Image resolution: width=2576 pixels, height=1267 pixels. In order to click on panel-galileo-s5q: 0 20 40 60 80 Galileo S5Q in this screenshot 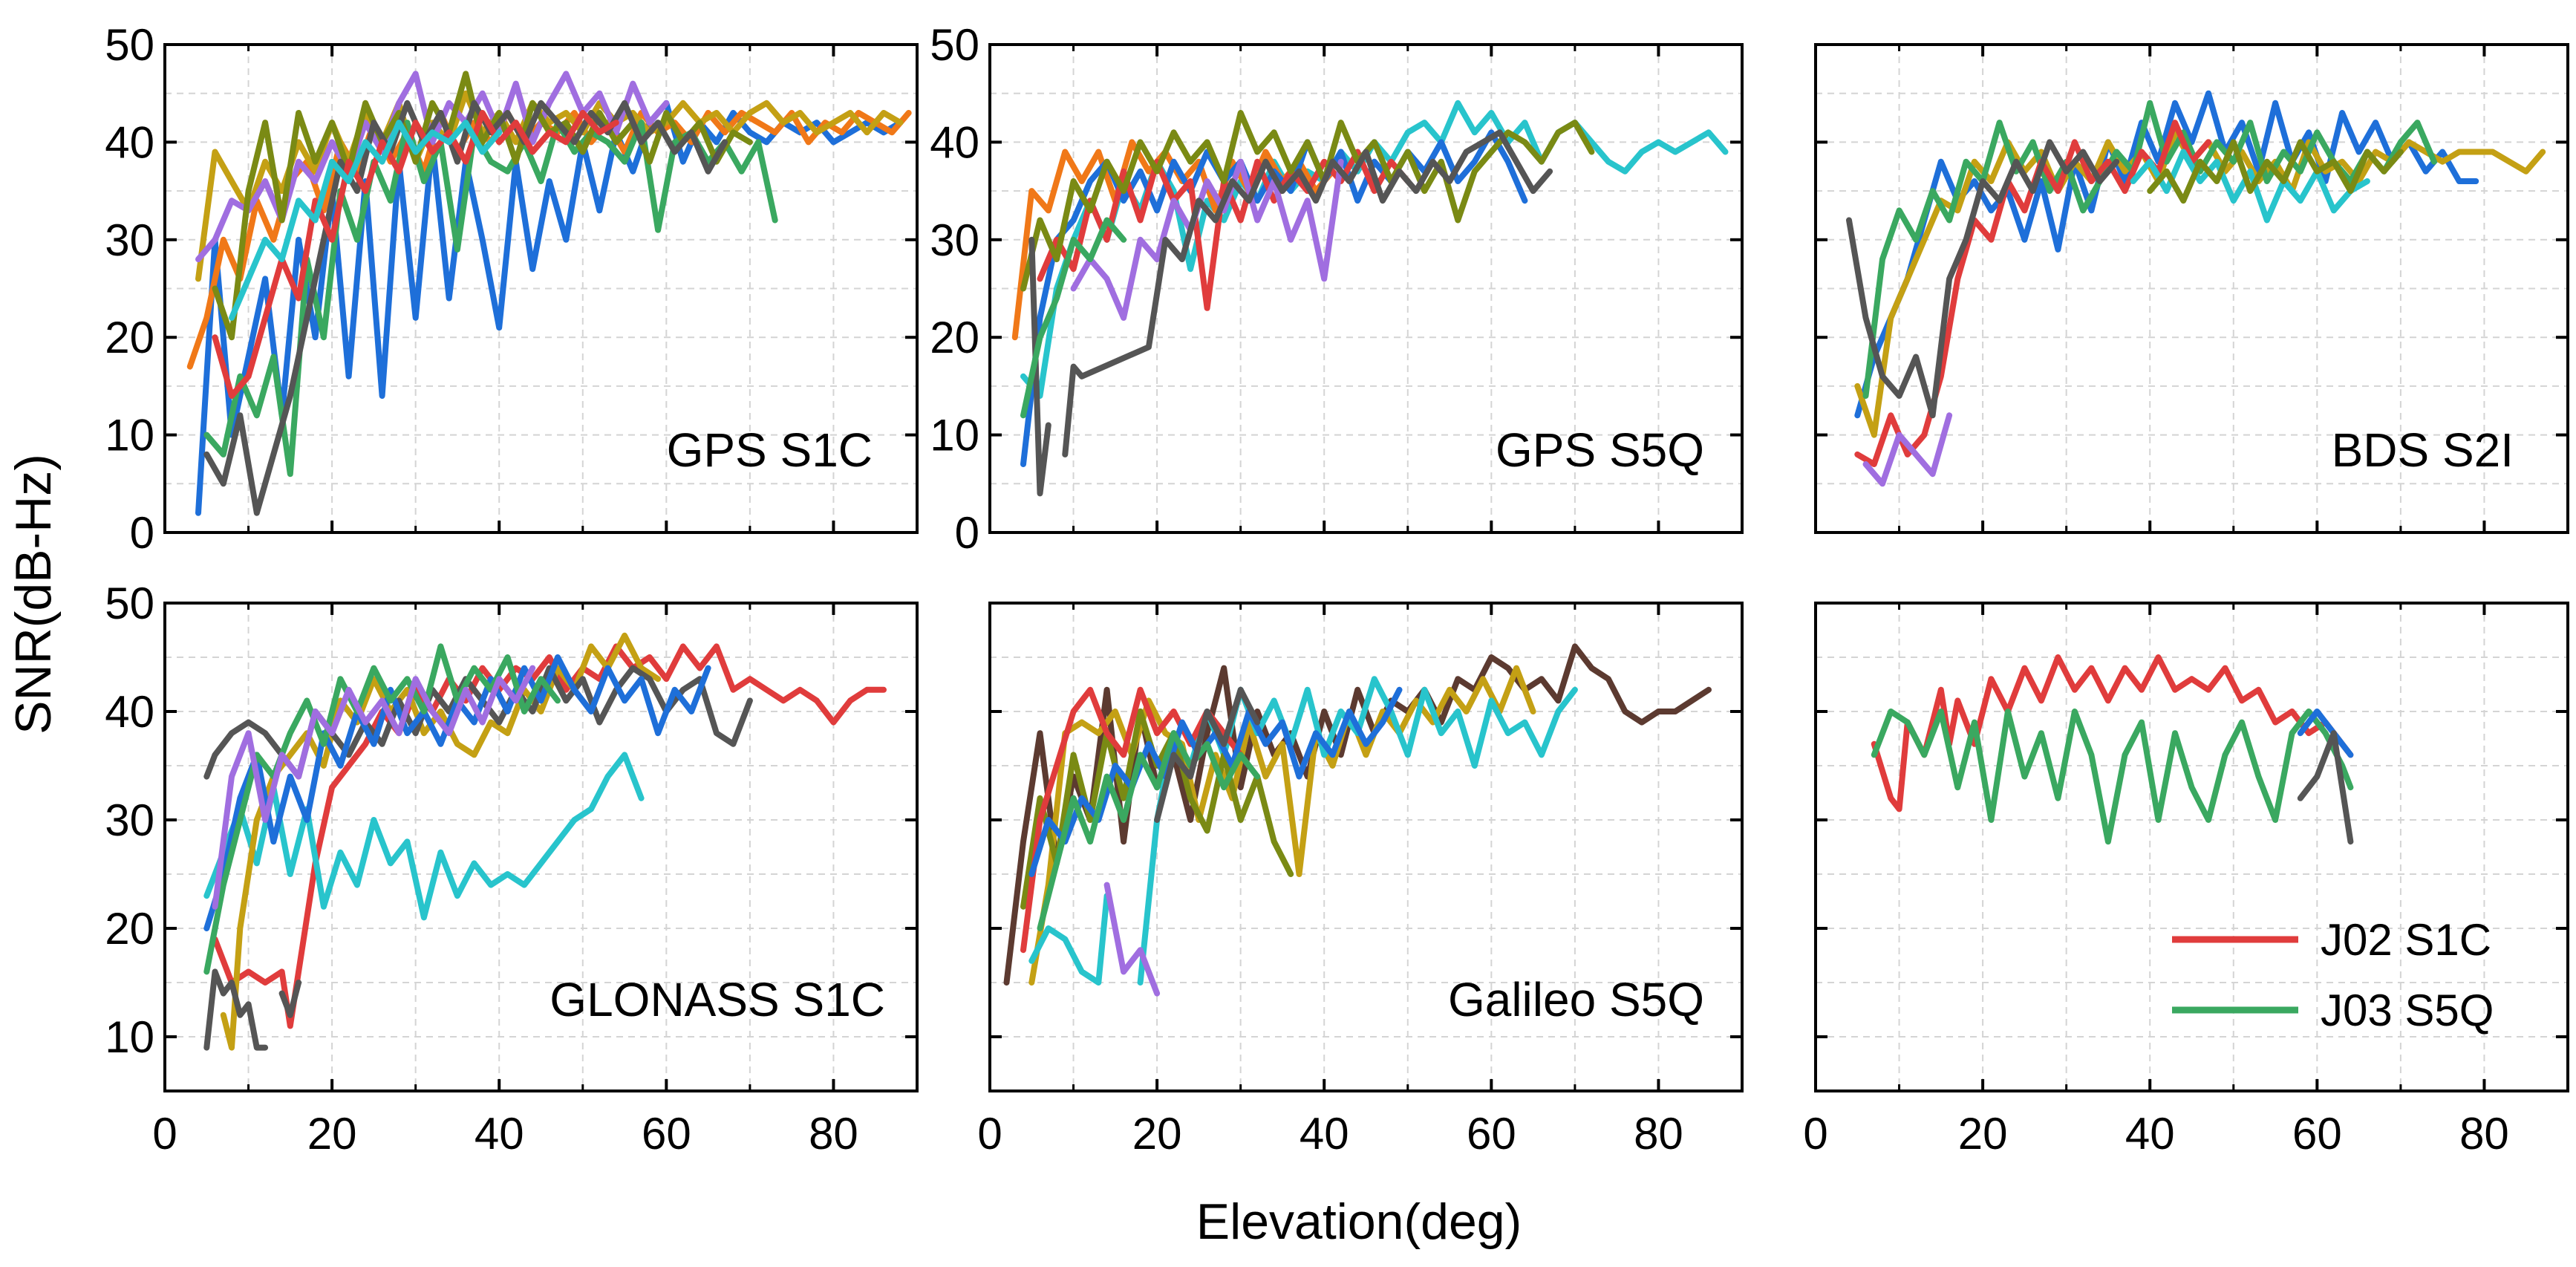, I will do `click(1360, 880)`.